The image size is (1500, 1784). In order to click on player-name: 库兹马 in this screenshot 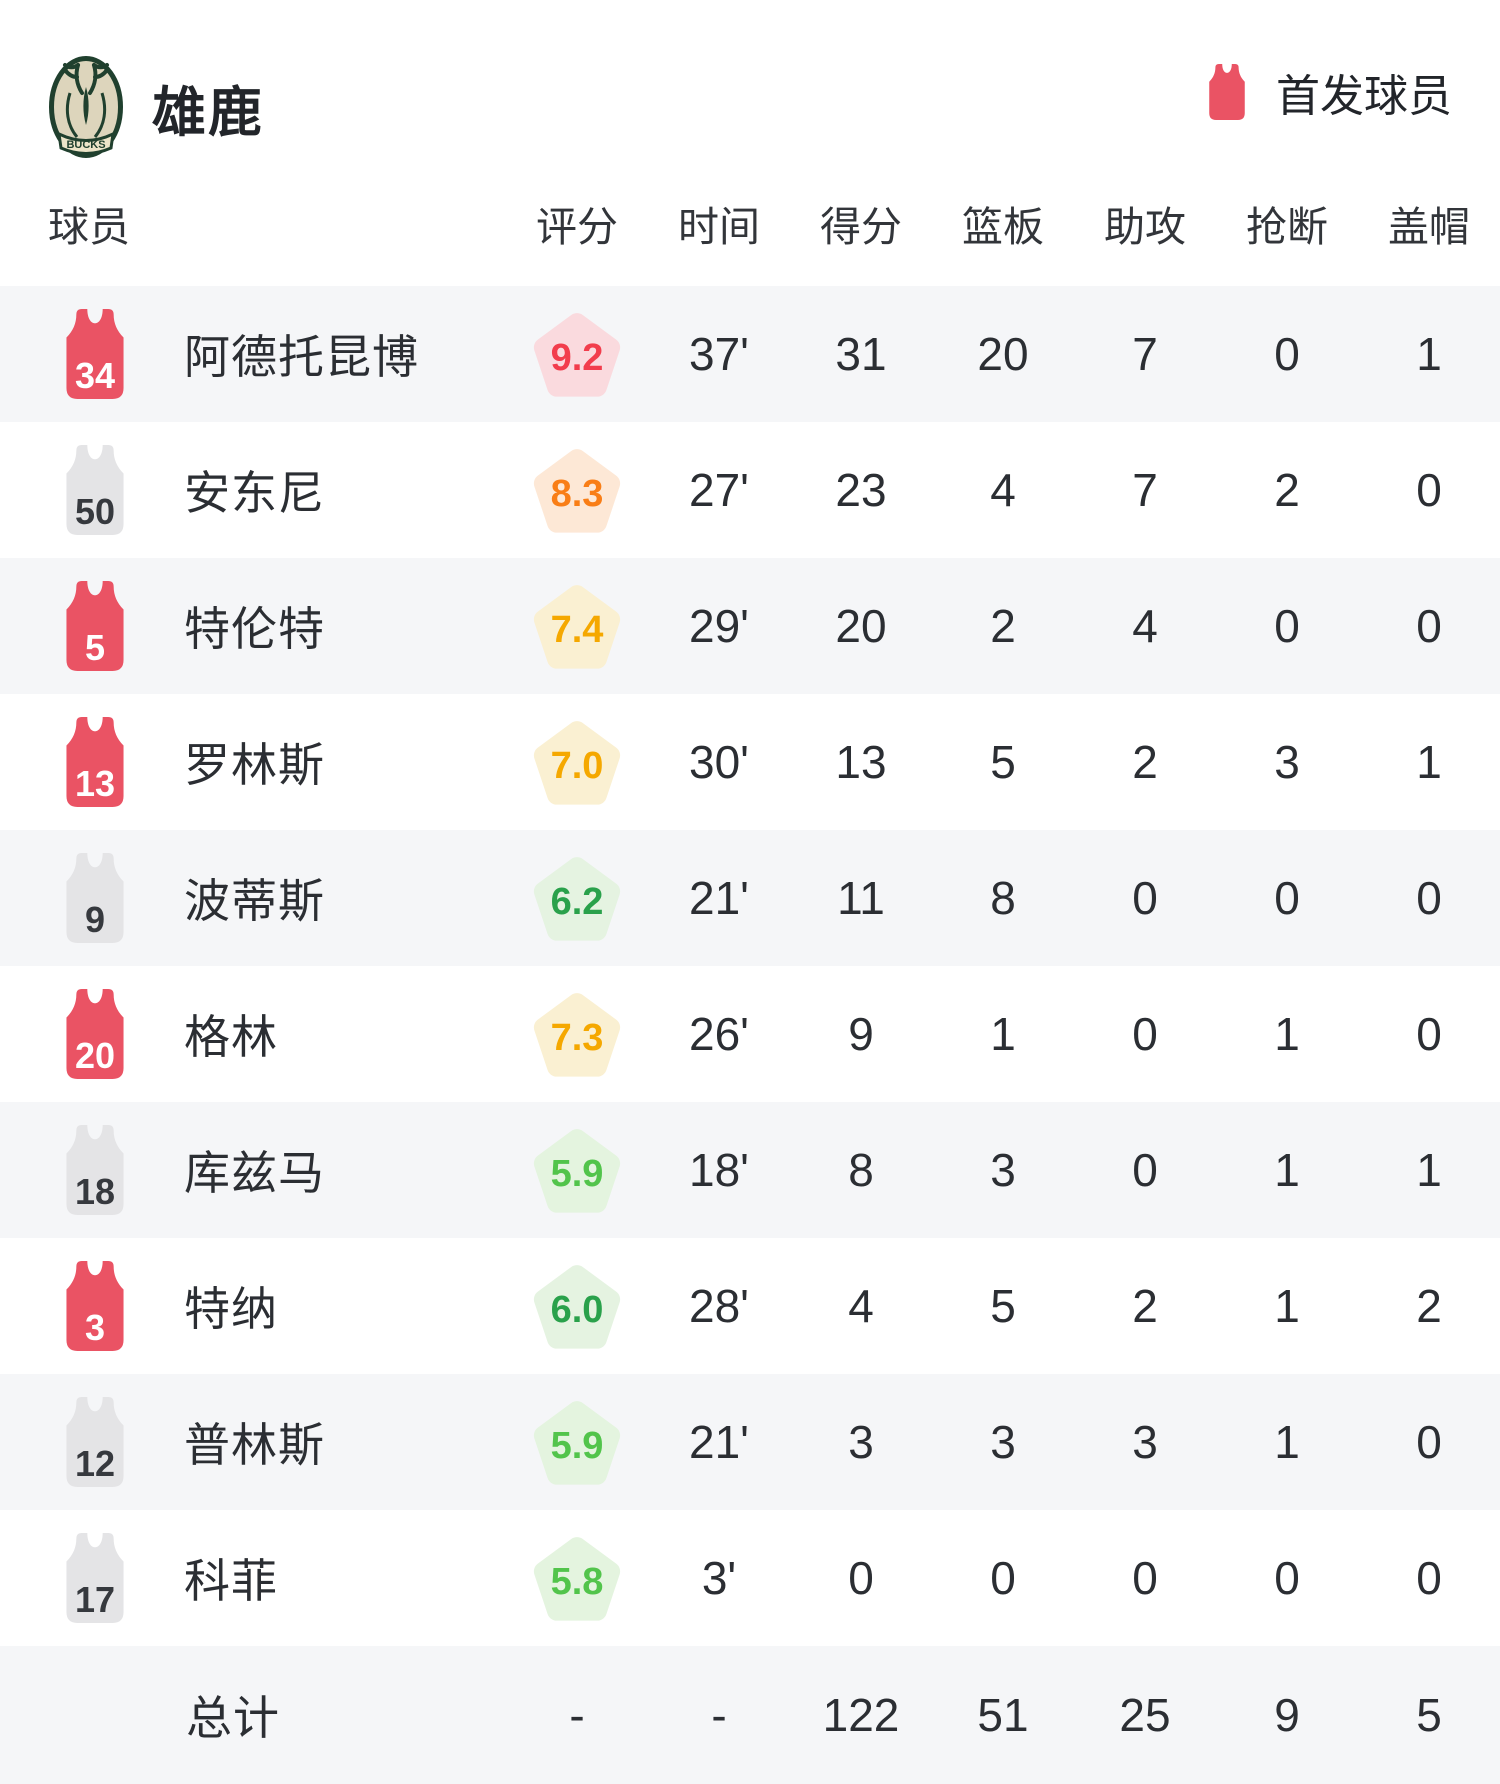, I will do `click(254, 1173)`.